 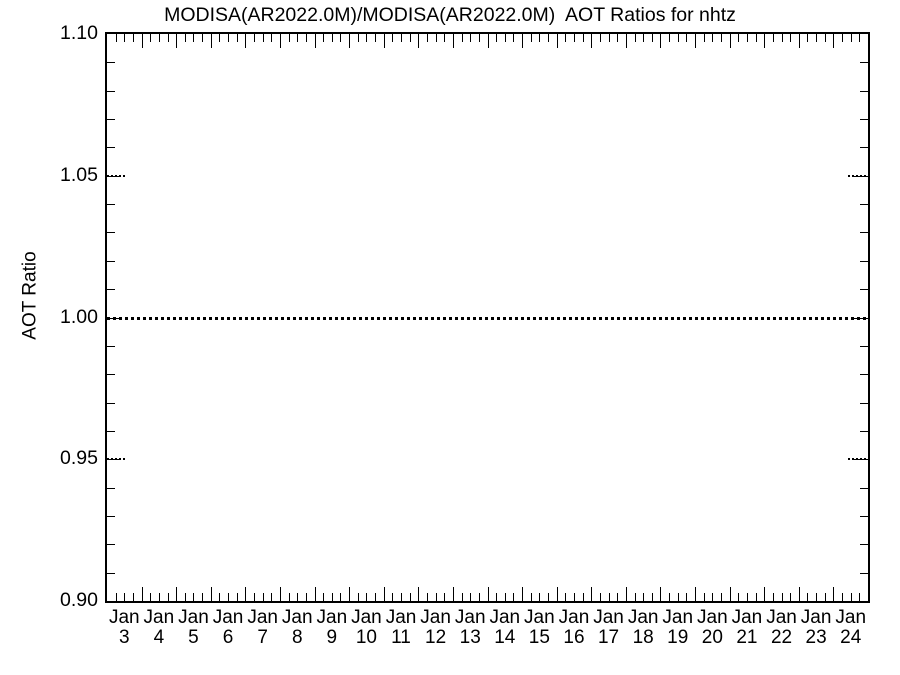 What do you see at coordinates (401, 637) in the screenshot?
I see `x-tick-label-day: 11` at bounding box center [401, 637].